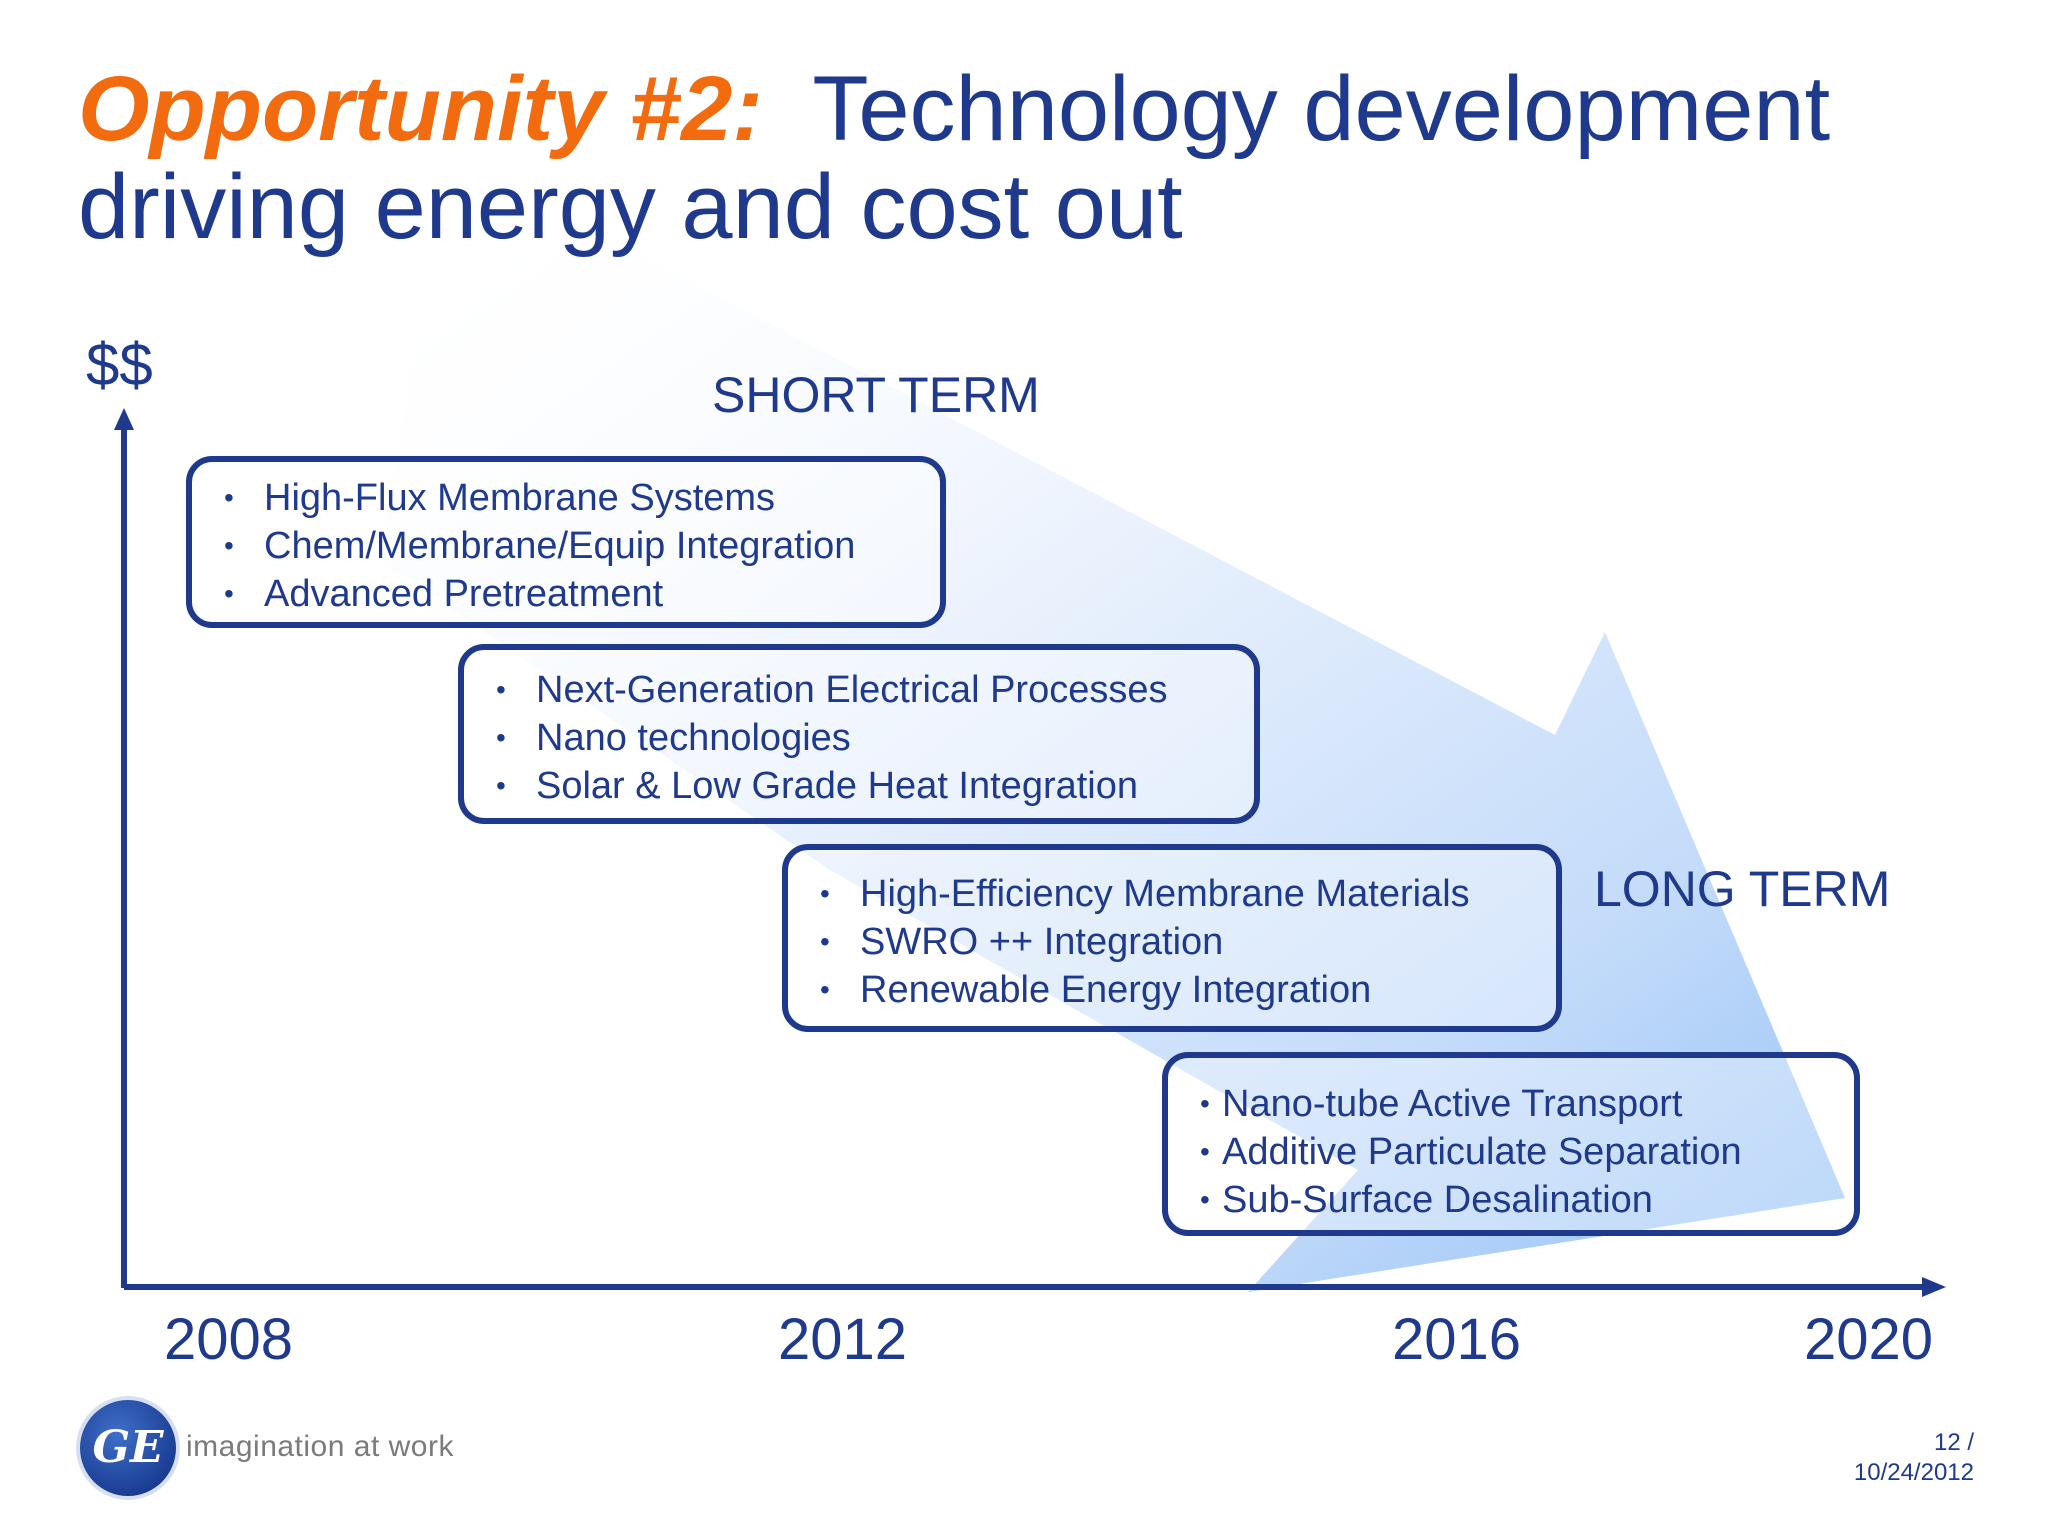  What do you see at coordinates (320, 1446) in the screenshot?
I see `logo-tagline: imagination at work` at bounding box center [320, 1446].